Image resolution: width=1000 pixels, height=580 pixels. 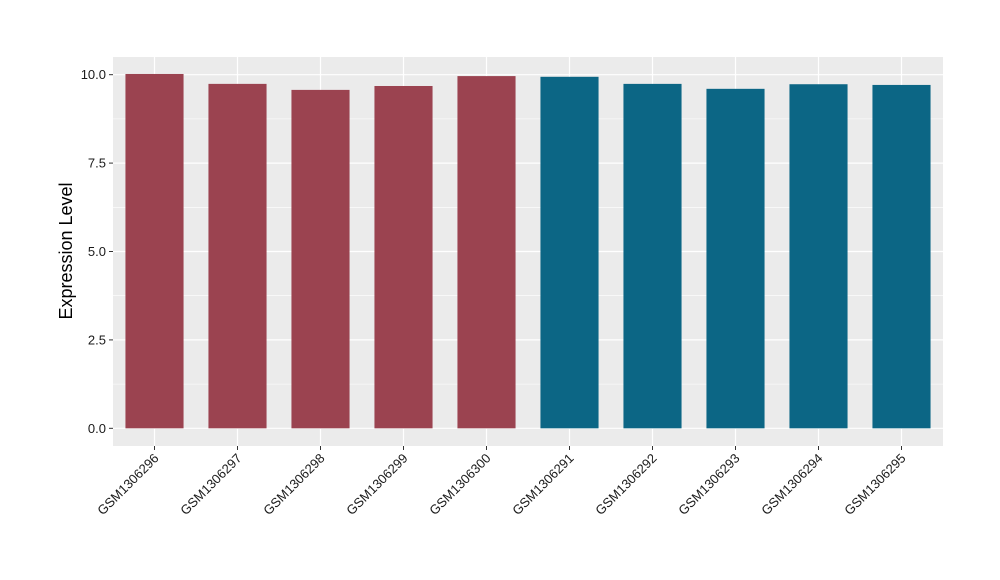 What do you see at coordinates (210, 484) in the screenshot?
I see `x-tick-label: GSM1306297` at bounding box center [210, 484].